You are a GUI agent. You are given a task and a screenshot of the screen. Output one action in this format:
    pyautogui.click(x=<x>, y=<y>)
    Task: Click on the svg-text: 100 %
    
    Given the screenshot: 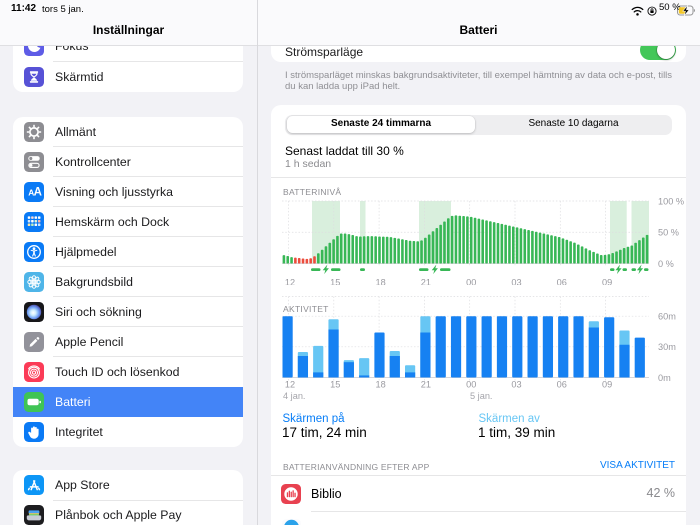 What is the action you would take?
    pyautogui.click(x=671, y=201)
    